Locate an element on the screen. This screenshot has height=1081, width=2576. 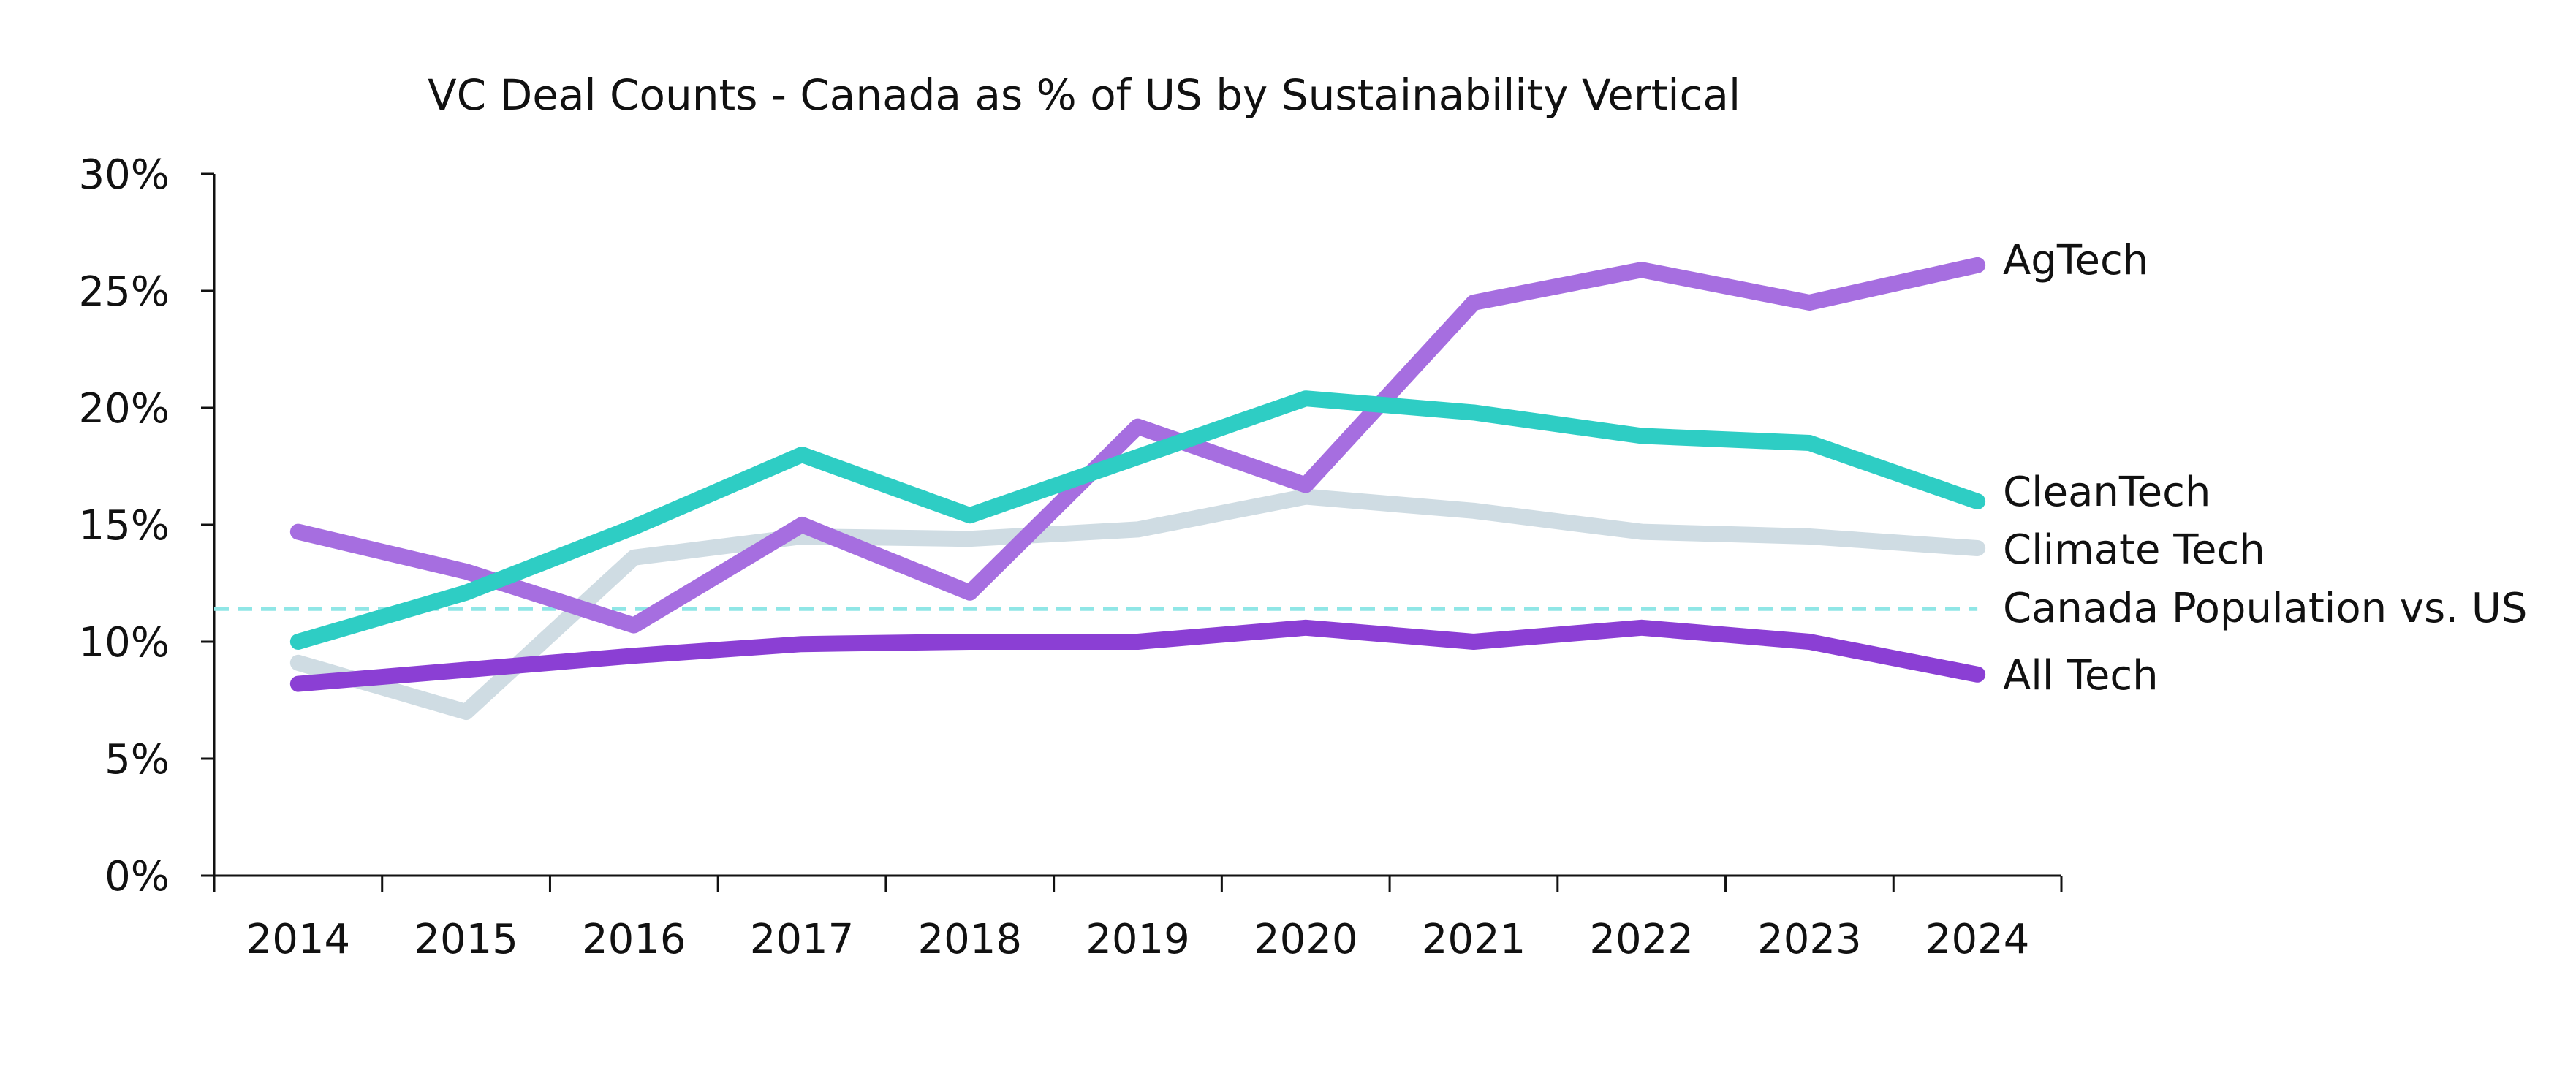
x-tick-label: 2022 is located at coordinates (1641, 939).